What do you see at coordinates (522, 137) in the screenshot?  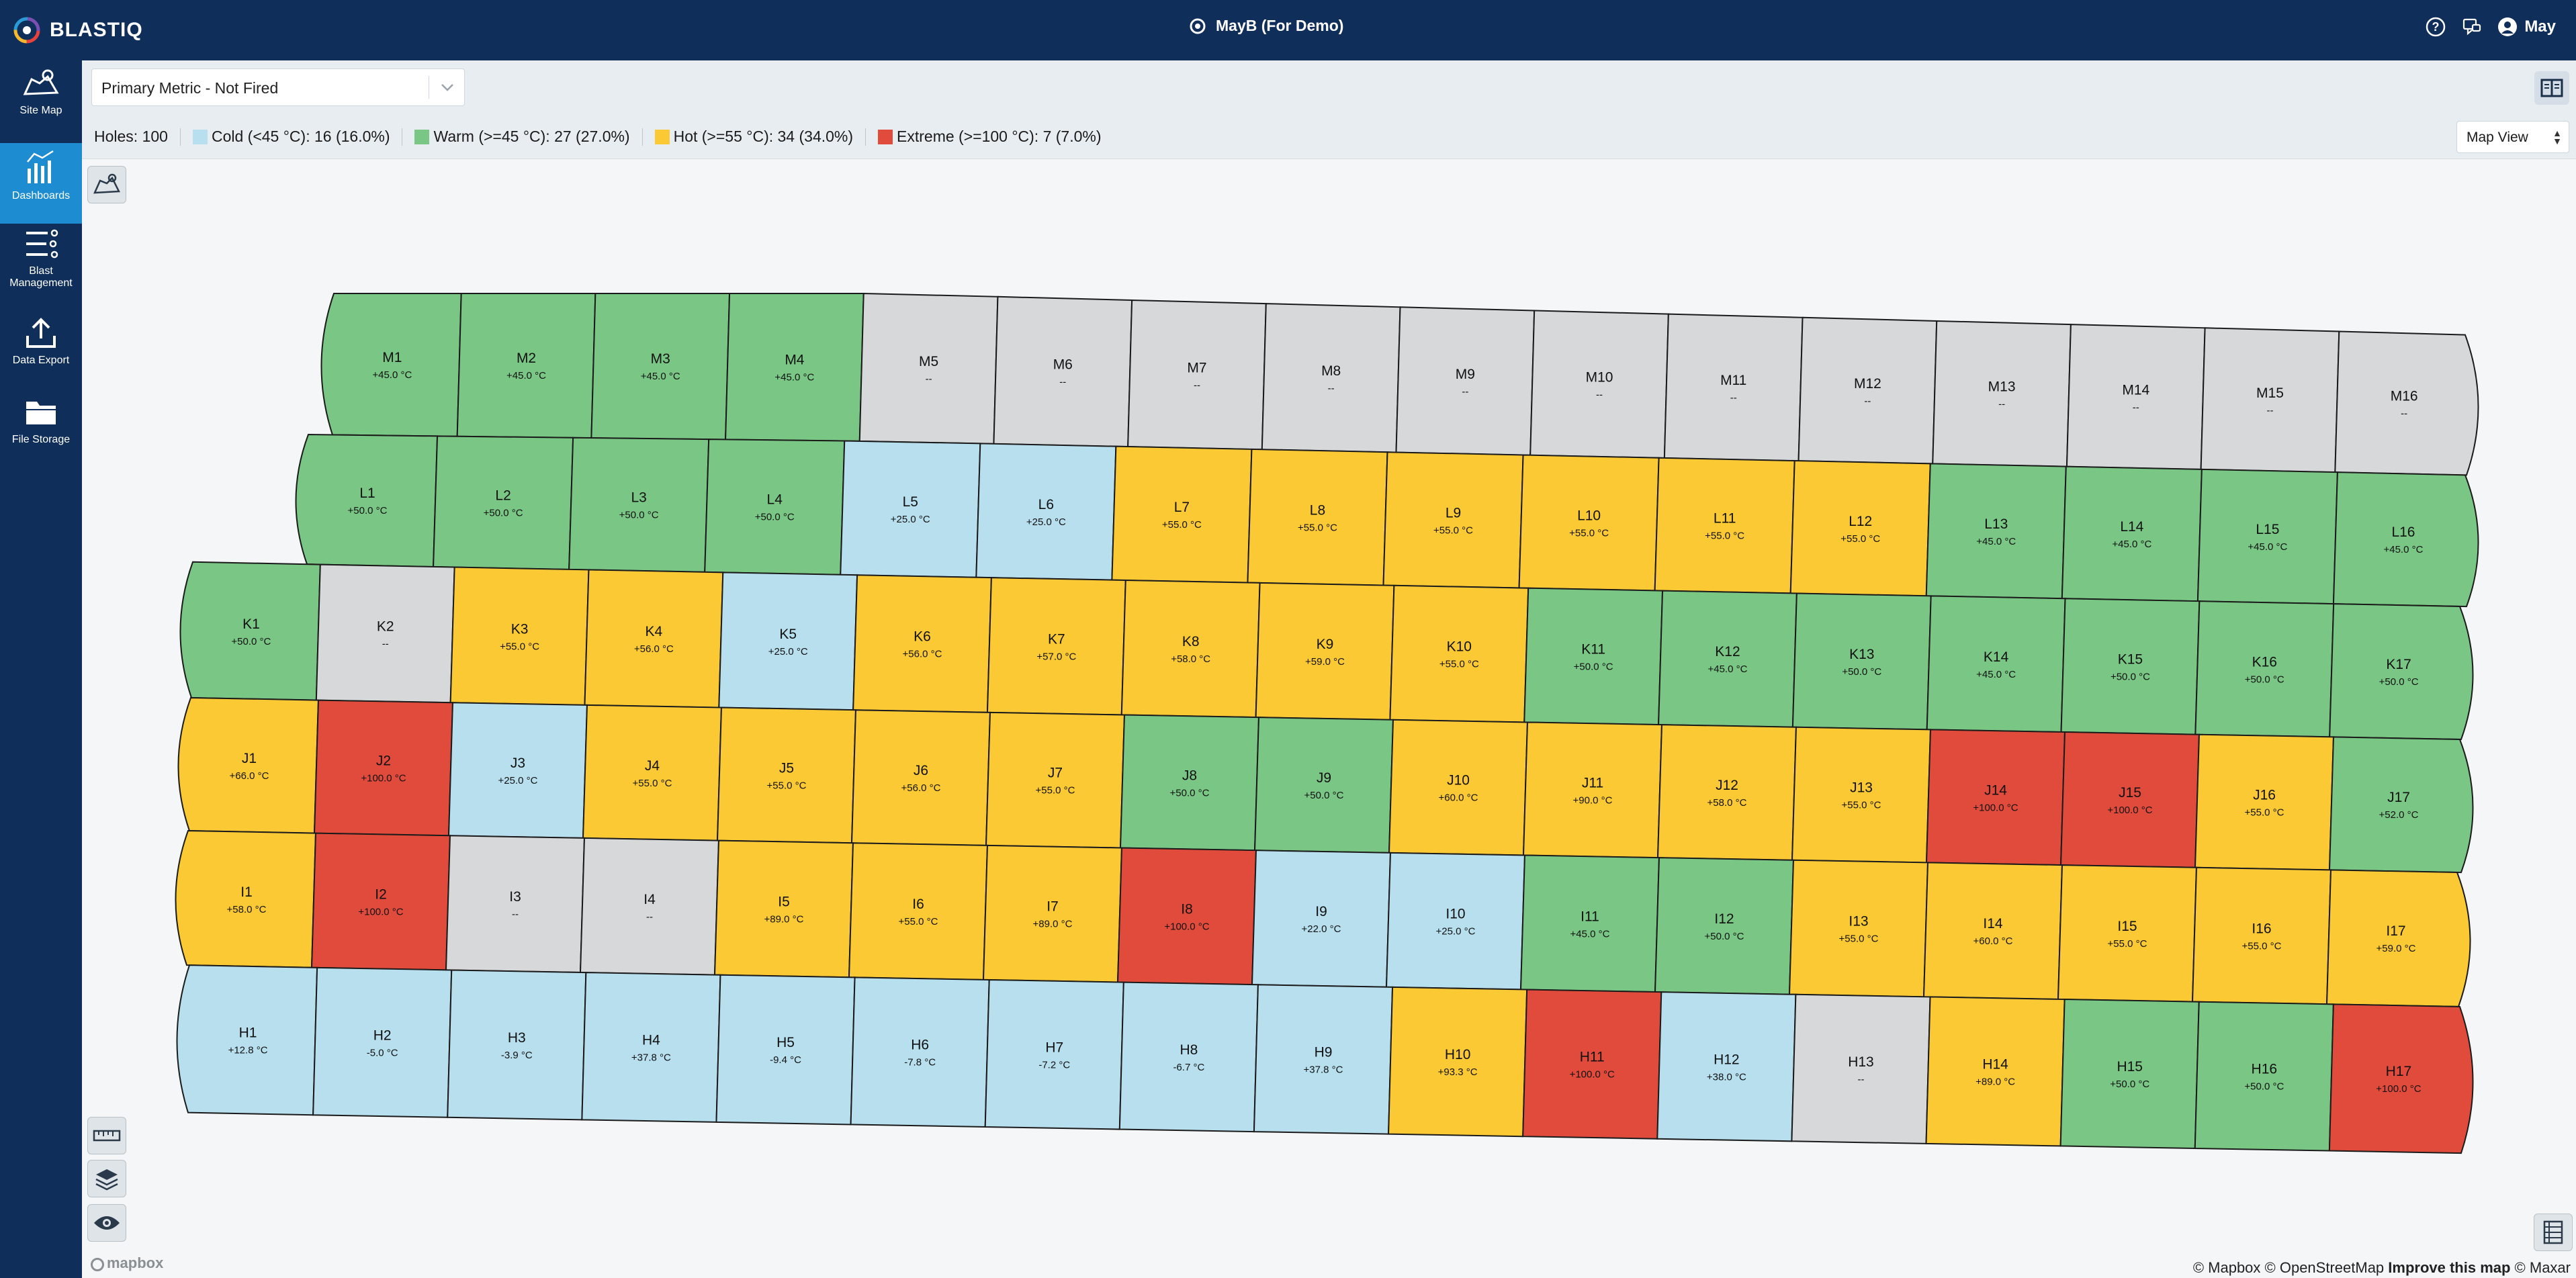 I see `legend-item-warm: Warm (>=45 °C): 27 (27.0%)` at bounding box center [522, 137].